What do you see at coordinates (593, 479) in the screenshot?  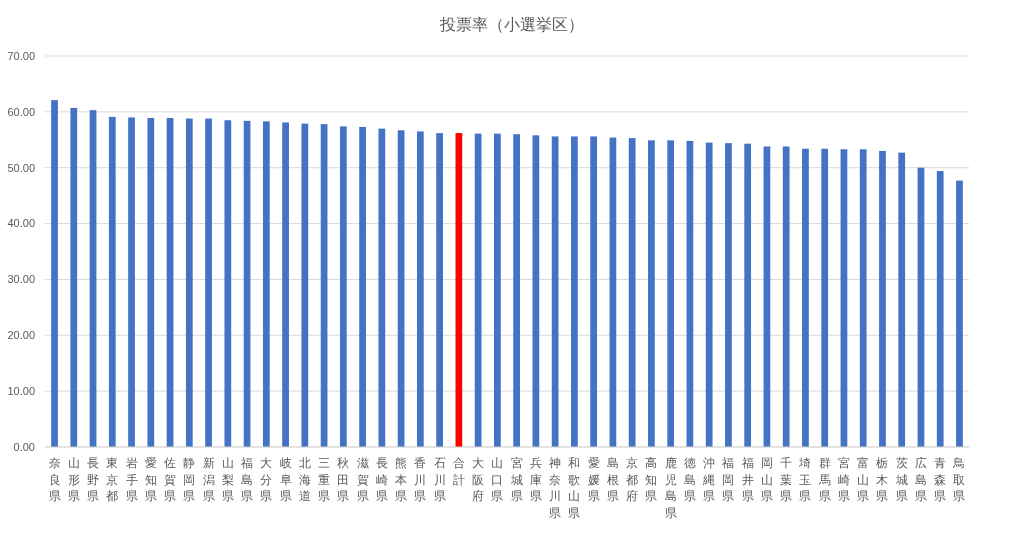 I see `x-tick-label: 愛媛県` at bounding box center [593, 479].